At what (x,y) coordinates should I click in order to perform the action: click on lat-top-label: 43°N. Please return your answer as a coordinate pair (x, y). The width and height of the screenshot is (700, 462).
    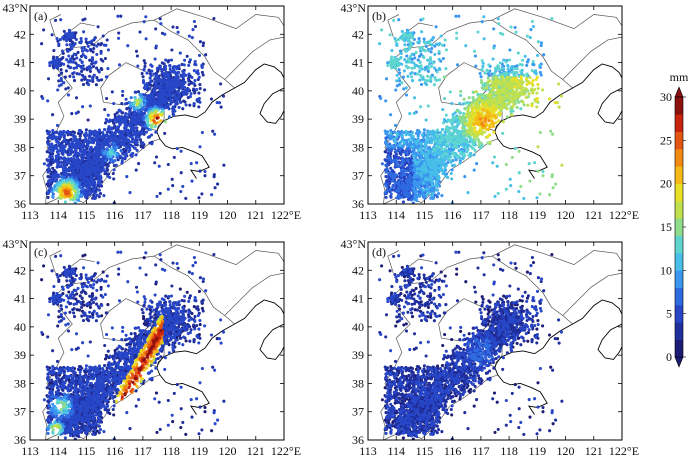
    Looking at the image, I should click on (16, 8).